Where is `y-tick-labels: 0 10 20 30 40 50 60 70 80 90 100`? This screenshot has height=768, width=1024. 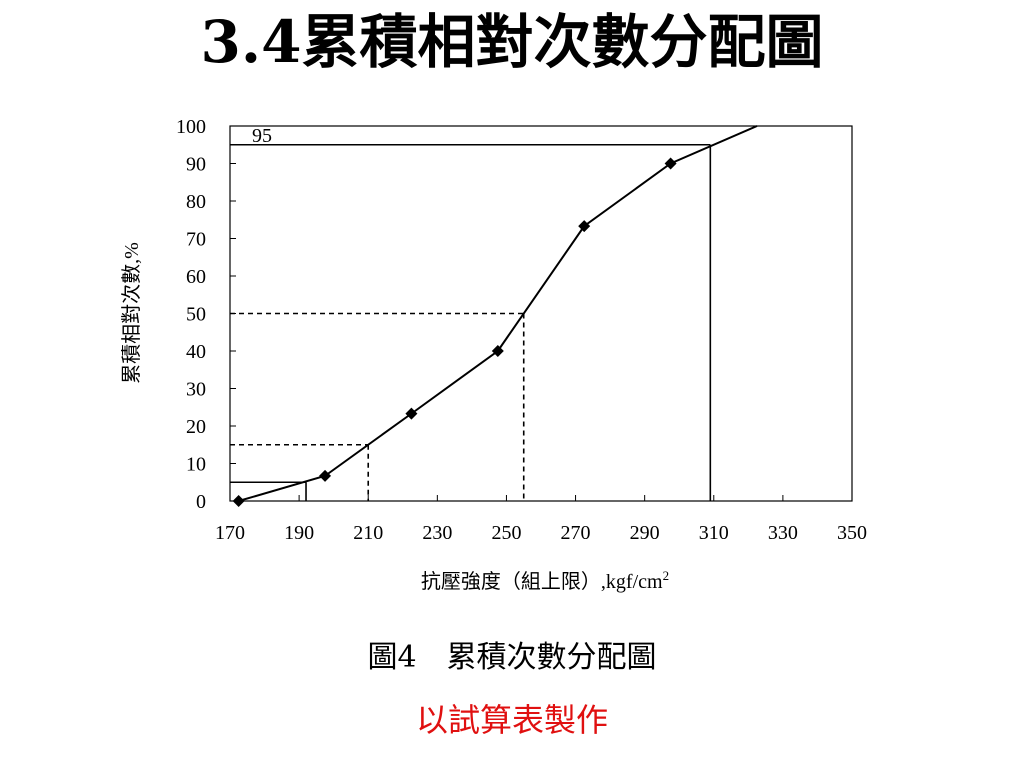
y-tick-labels: 0 10 20 30 40 50 60 70 80 90 100 is located at coordinates (191, 314).